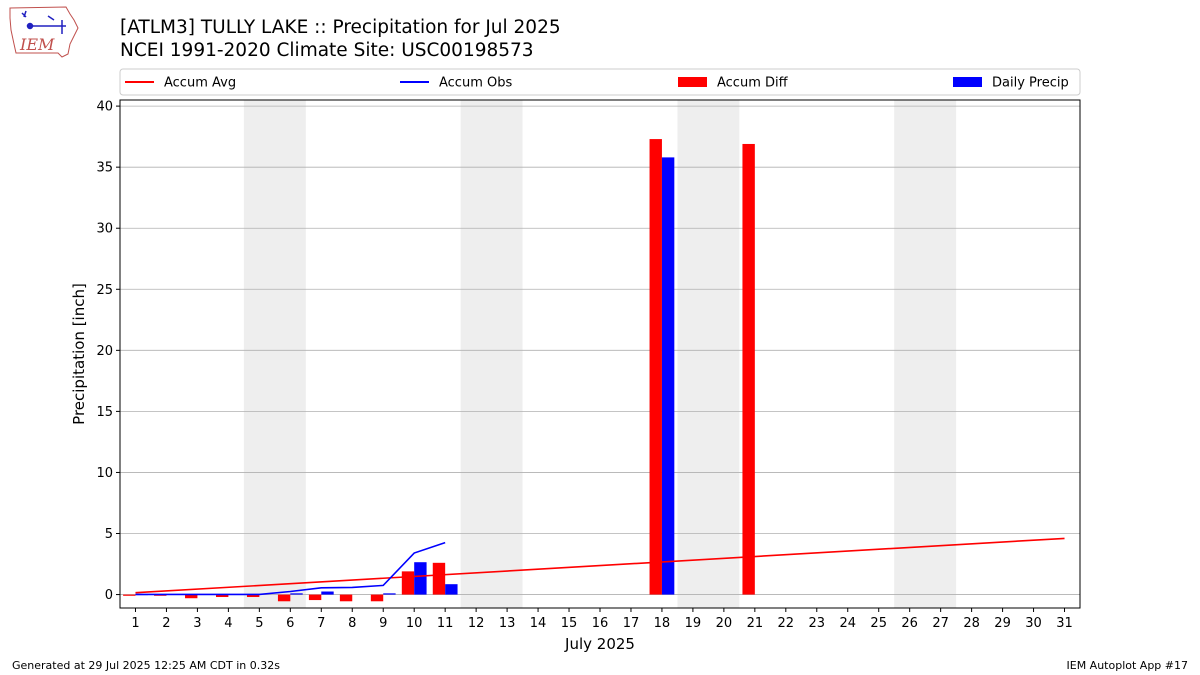 The image size is (1200, 675). I want to click on x-tick-label: 17, so click(631, 623).